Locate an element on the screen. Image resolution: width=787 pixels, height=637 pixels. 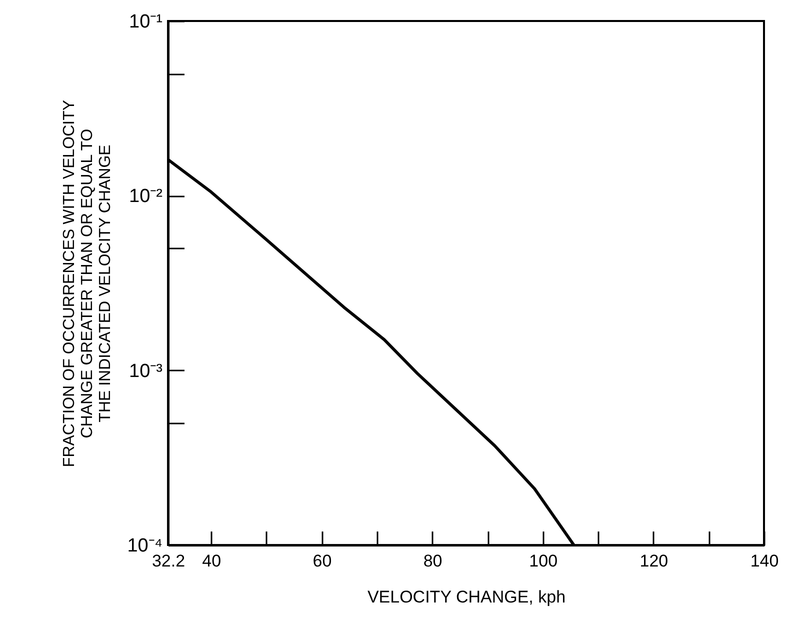
y-tick-label: 10⁻² is located at coordinates (145, 197).